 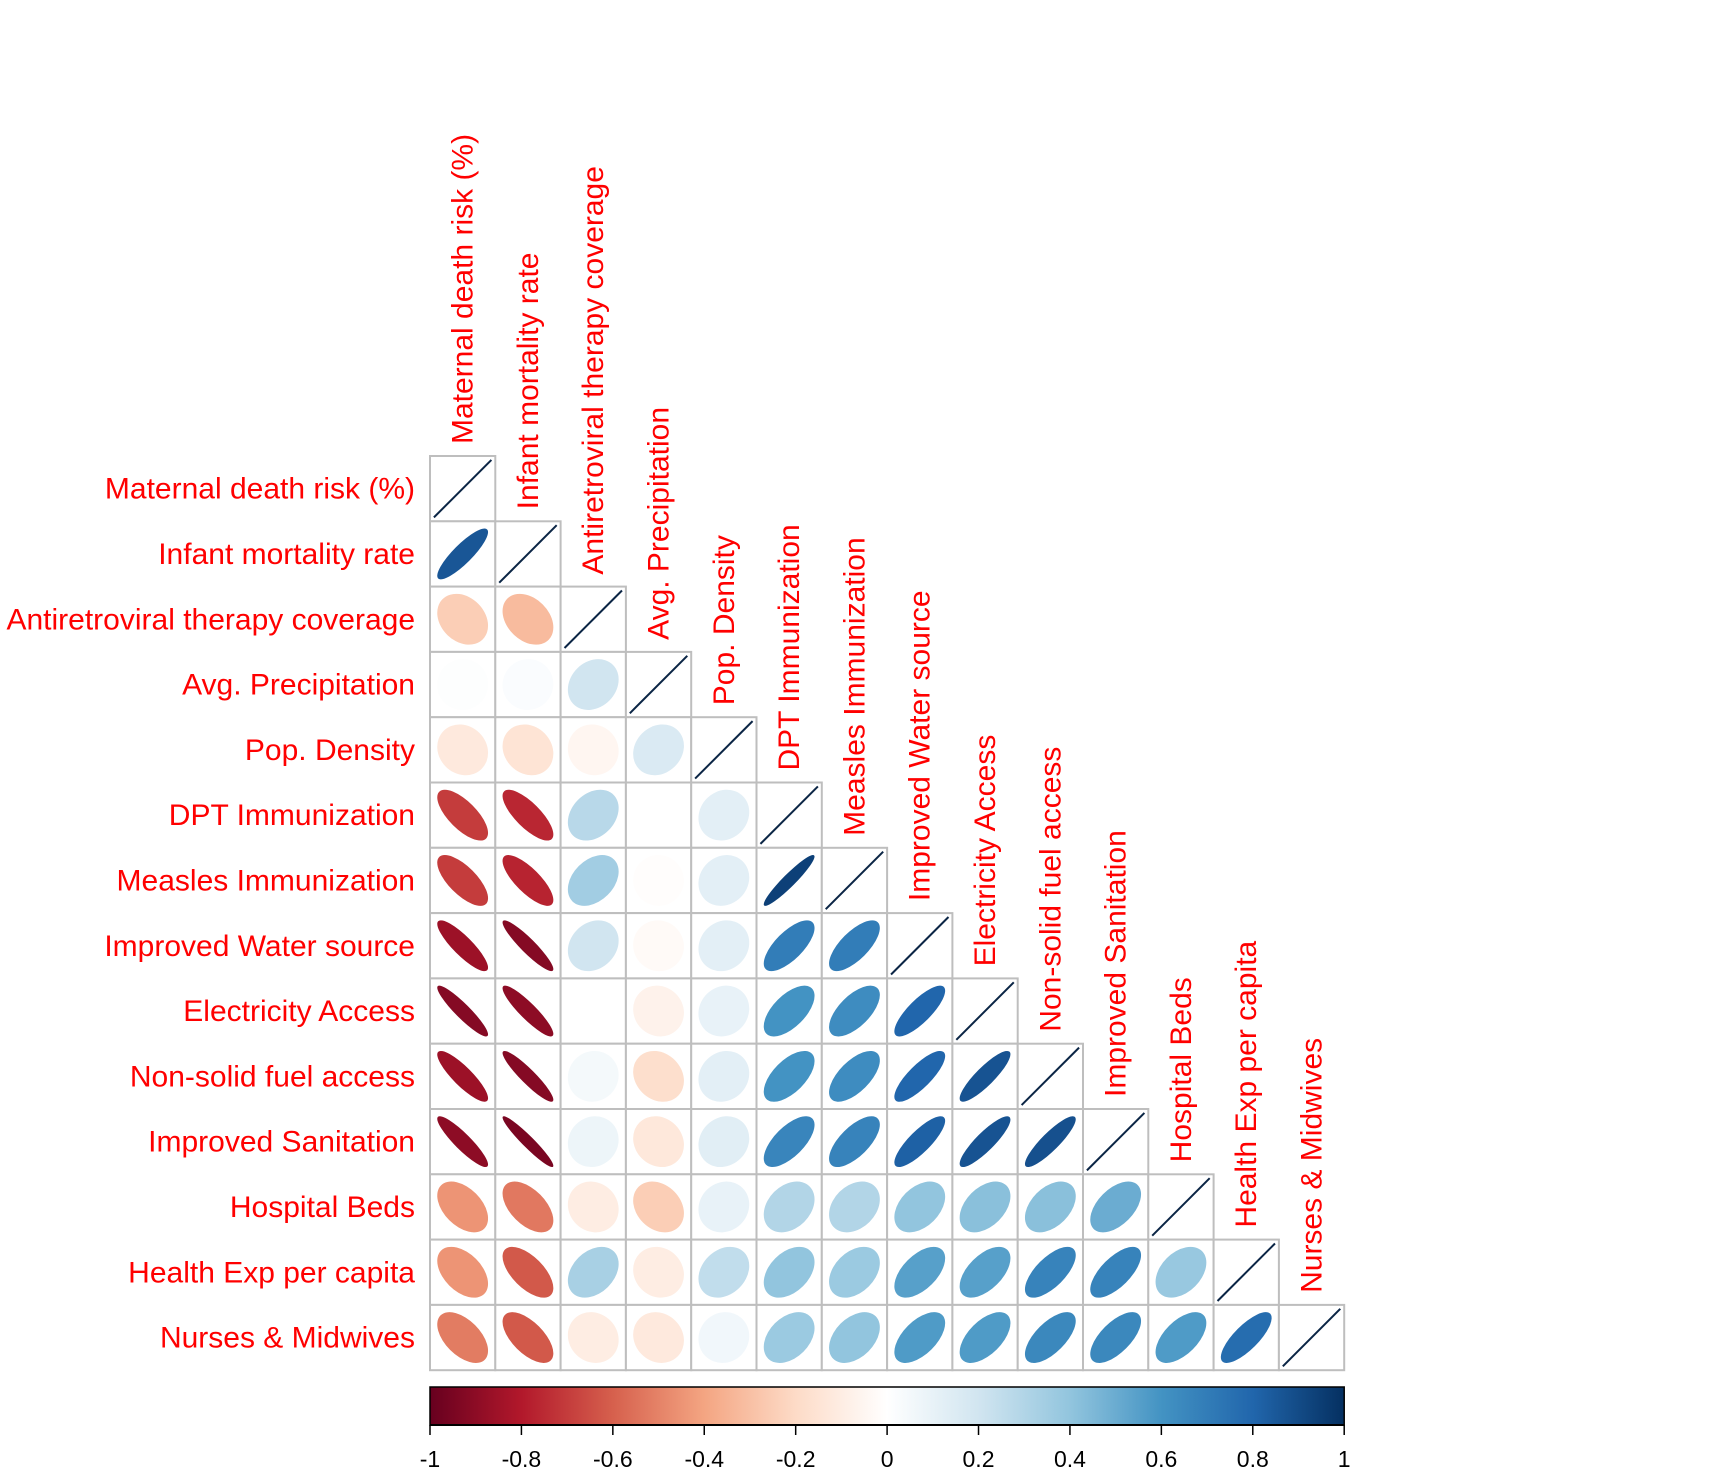 What do you see at coordinates (593, 370) in the screenshot?
I see `column-label: Antiretroviral therapy coverage` at bounding box center [593, 370].